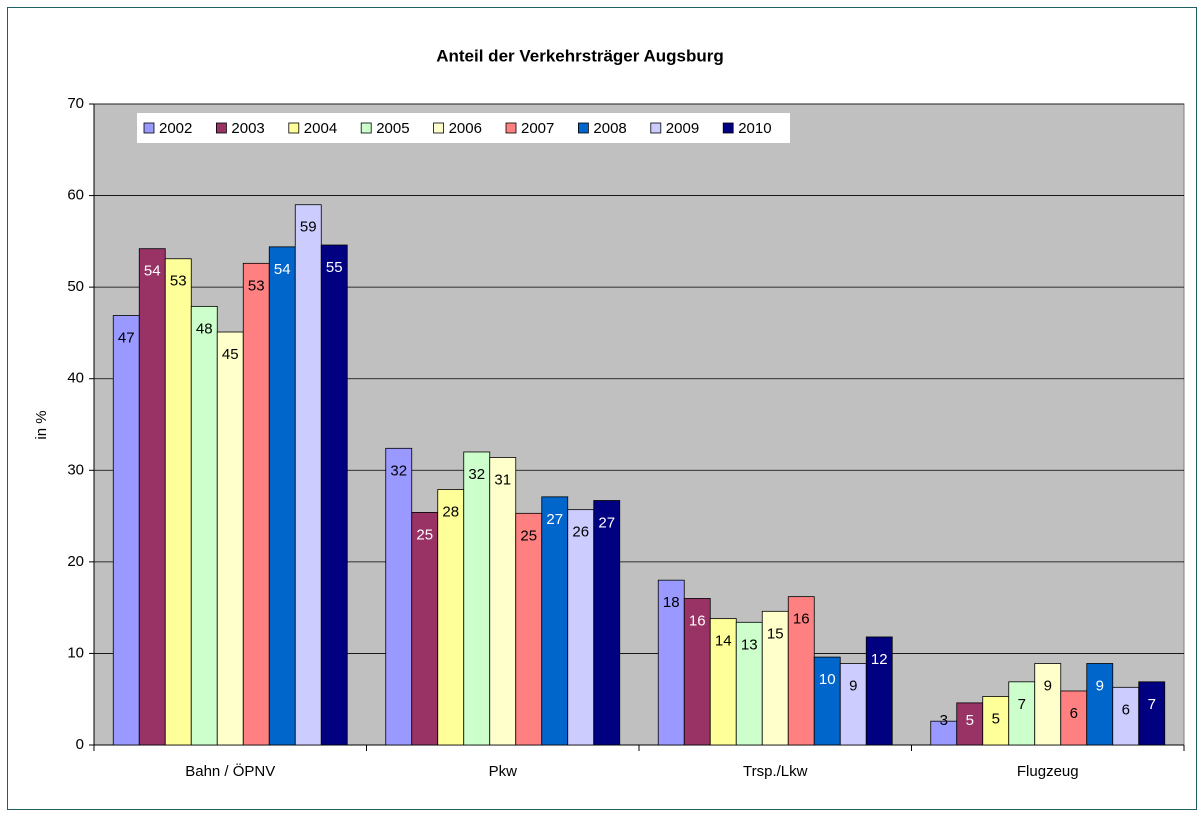  Describe the element at coordinates (580, 532) in the screenshot. I see `value-label: 26` at that location.